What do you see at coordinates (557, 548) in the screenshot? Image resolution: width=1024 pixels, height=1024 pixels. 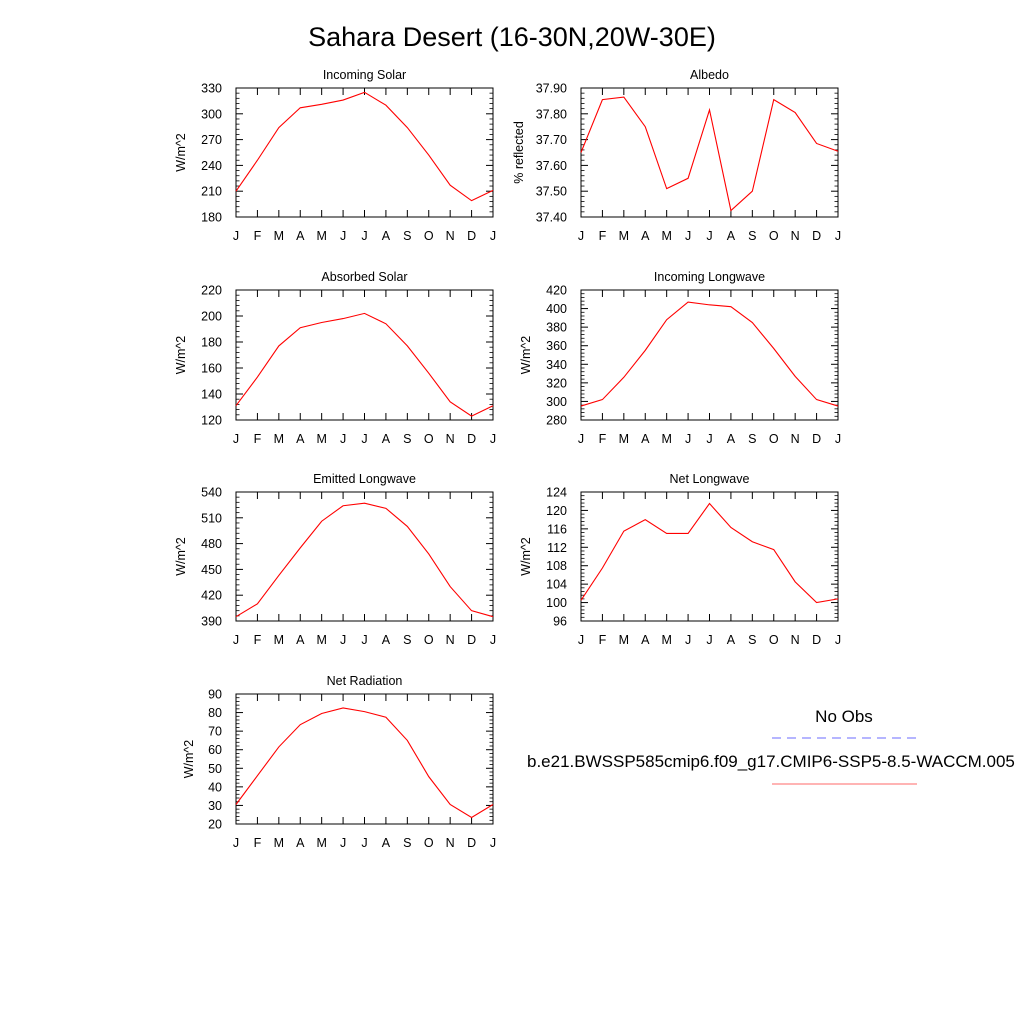 I see `y-tick-label: 112` at bounding box center [557, 548].